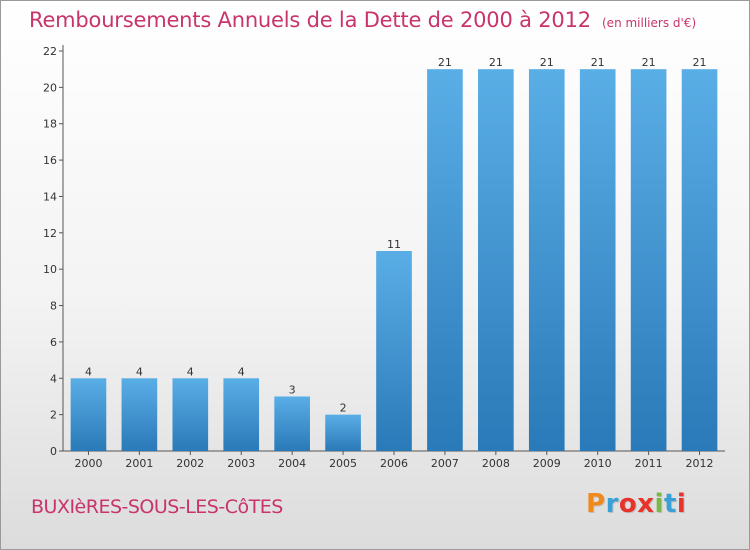 Image resolution: width=750 pixels, height=550 pixels. I want to click on y-tick-label: 16, so click(50, 160).